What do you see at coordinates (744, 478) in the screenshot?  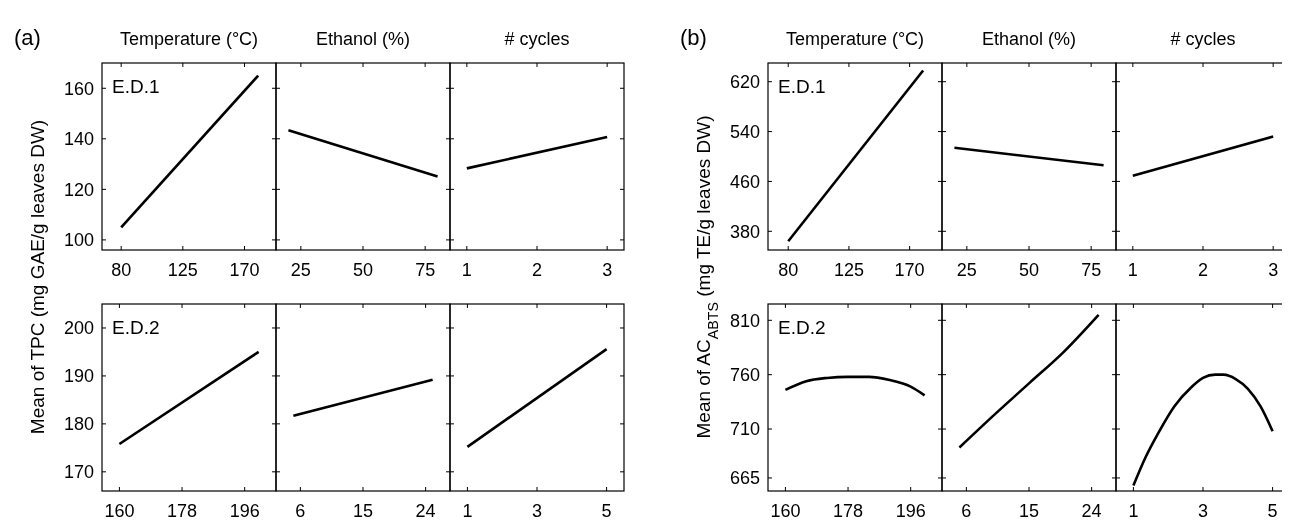 I see `y-tick-label: 665` at bounding box center [744, 478].